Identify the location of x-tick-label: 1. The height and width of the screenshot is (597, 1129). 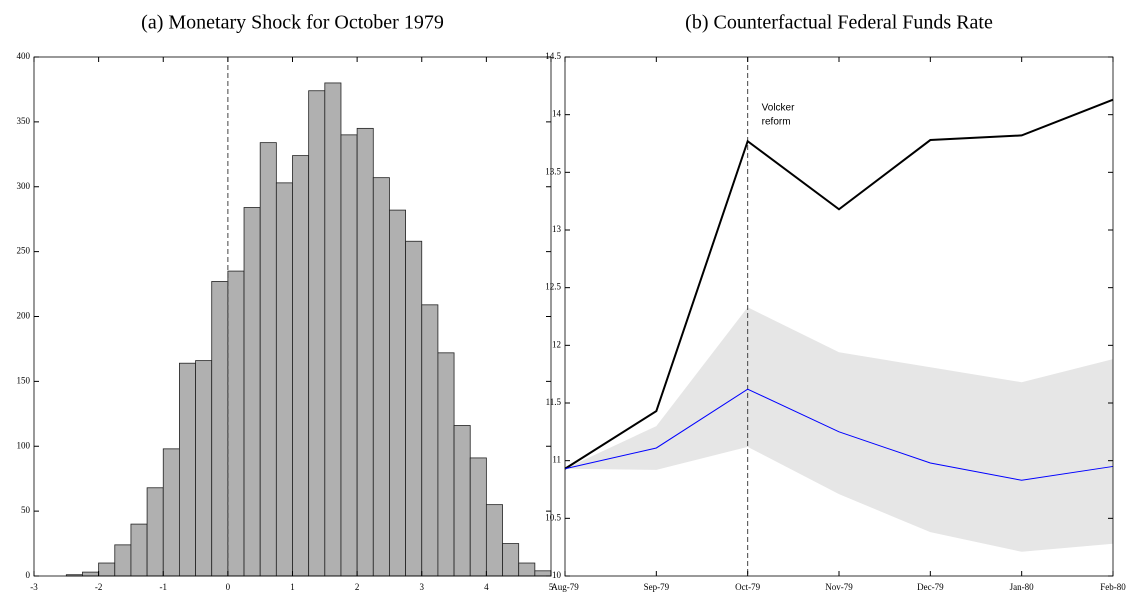
(292, 587).